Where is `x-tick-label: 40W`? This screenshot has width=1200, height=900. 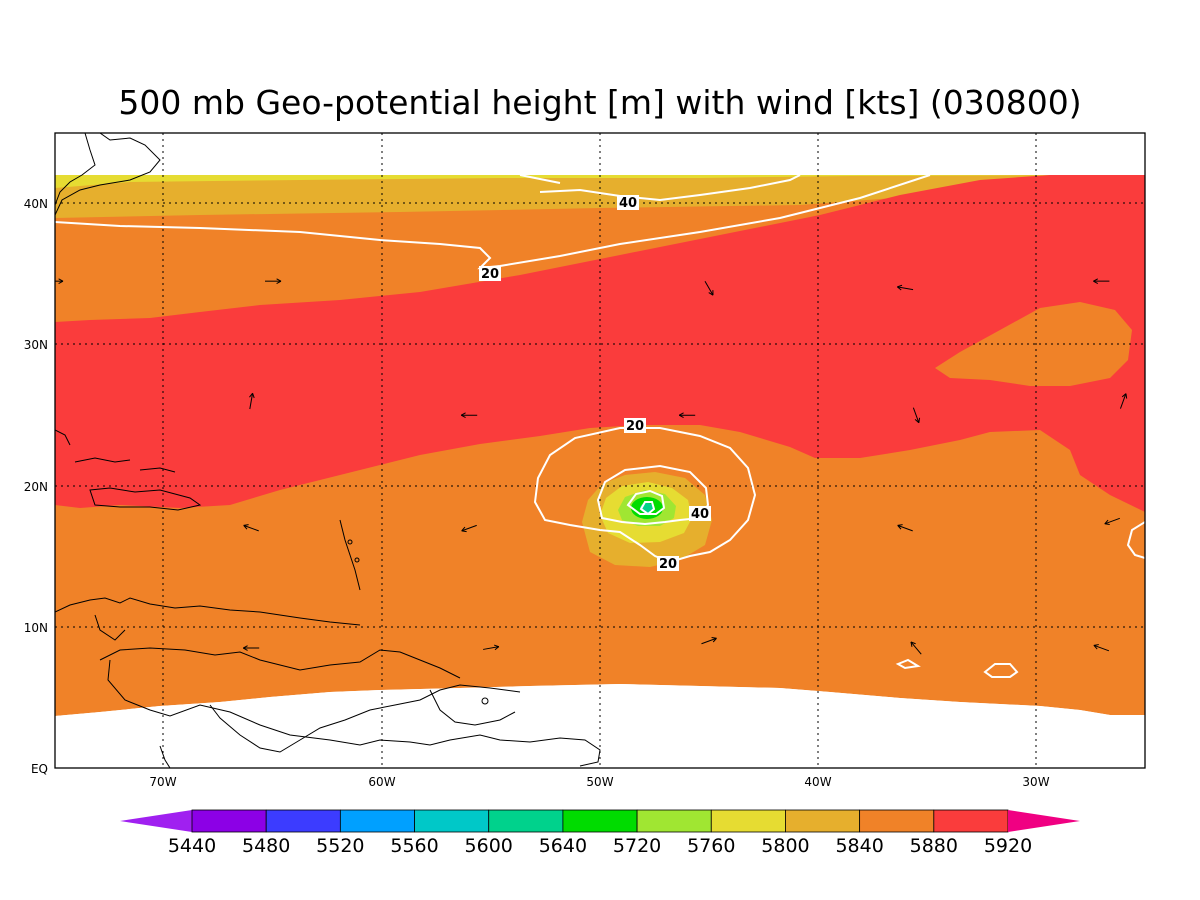
x-tick-label: 40W is located at coordinates (817, 782).